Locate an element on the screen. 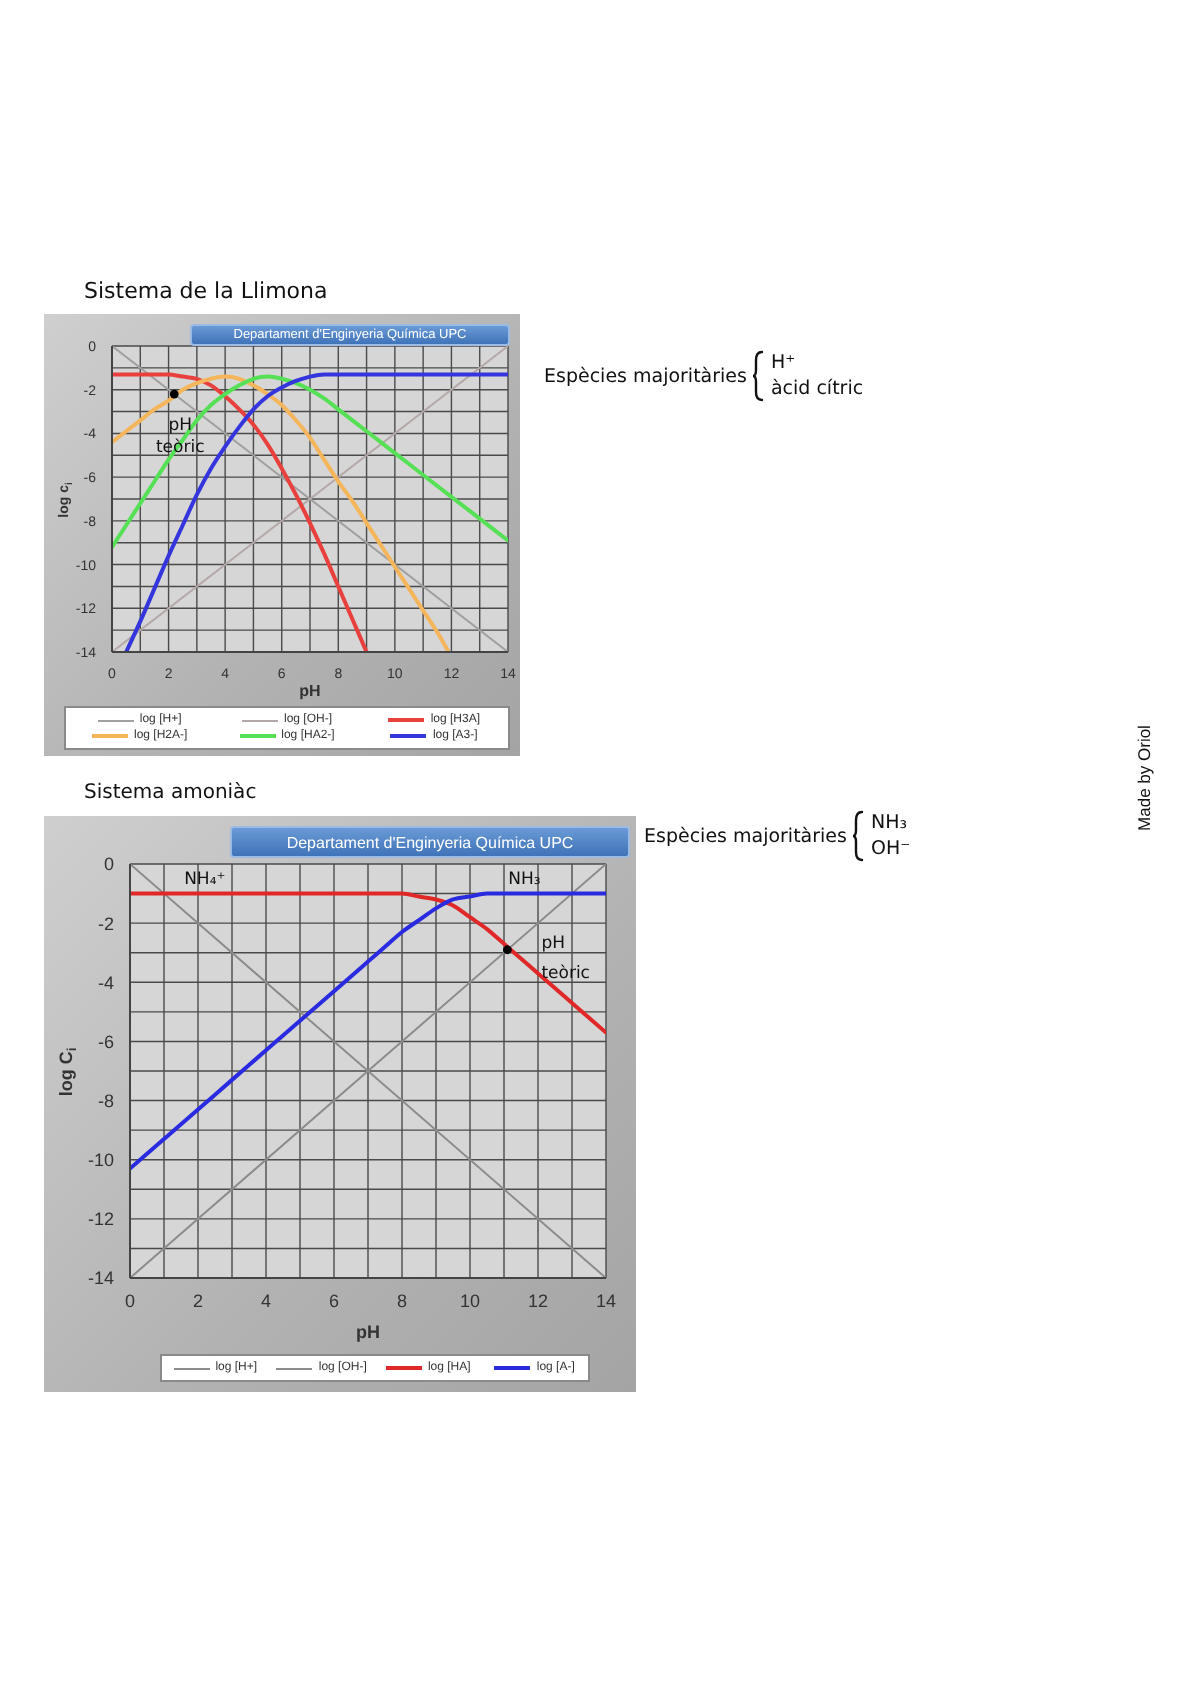 Image resolution: width=1198 pixels, height=1696 pixels. series-label: pH teòric is located at coordinates (566, 958).